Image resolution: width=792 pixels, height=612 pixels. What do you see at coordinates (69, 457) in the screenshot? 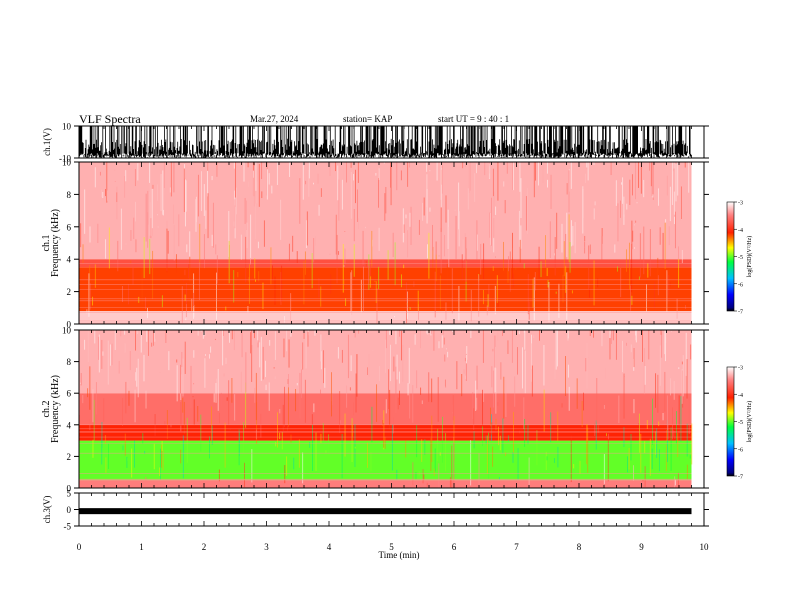
I see `y-tick-label: 2` at bounding box center [69, 457].